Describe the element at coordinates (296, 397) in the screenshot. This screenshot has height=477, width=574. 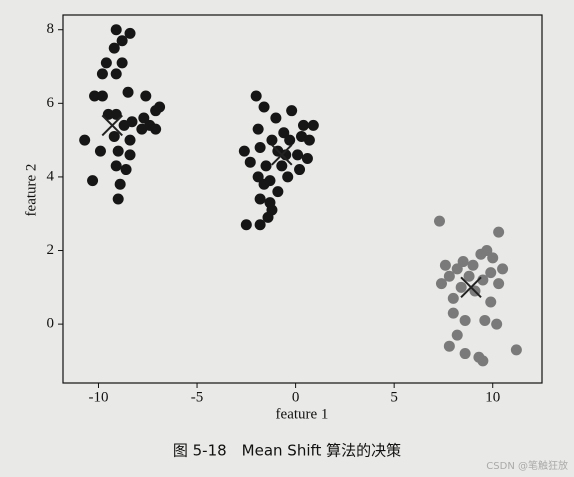
I see `x-tick-label: 0` at that location.